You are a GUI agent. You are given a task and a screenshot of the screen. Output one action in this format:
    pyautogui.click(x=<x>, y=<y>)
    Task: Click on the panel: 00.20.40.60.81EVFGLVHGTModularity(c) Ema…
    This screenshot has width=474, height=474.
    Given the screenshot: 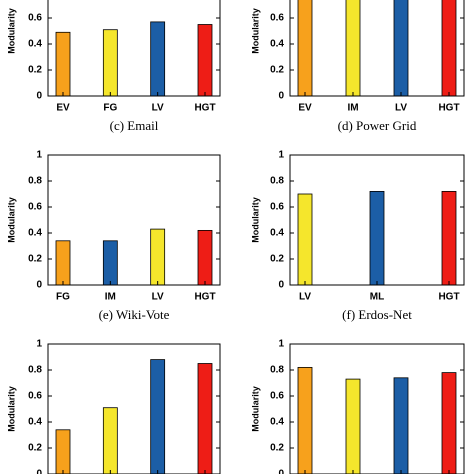 What is the action you would take?
    pyautogui.click(x=113, y=66)
    